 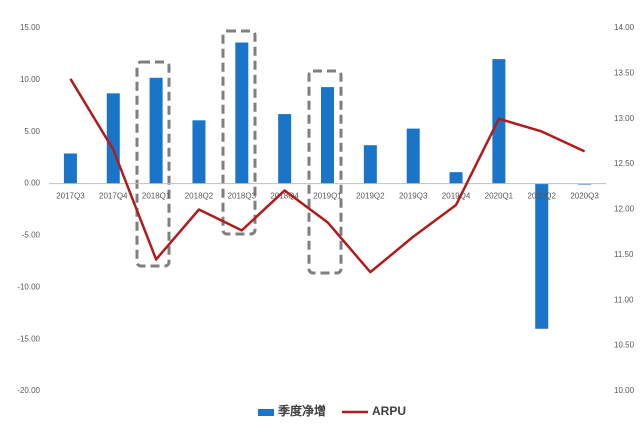 I want to click on y2-tick-label: 12.00, so click(x=624, y=209).